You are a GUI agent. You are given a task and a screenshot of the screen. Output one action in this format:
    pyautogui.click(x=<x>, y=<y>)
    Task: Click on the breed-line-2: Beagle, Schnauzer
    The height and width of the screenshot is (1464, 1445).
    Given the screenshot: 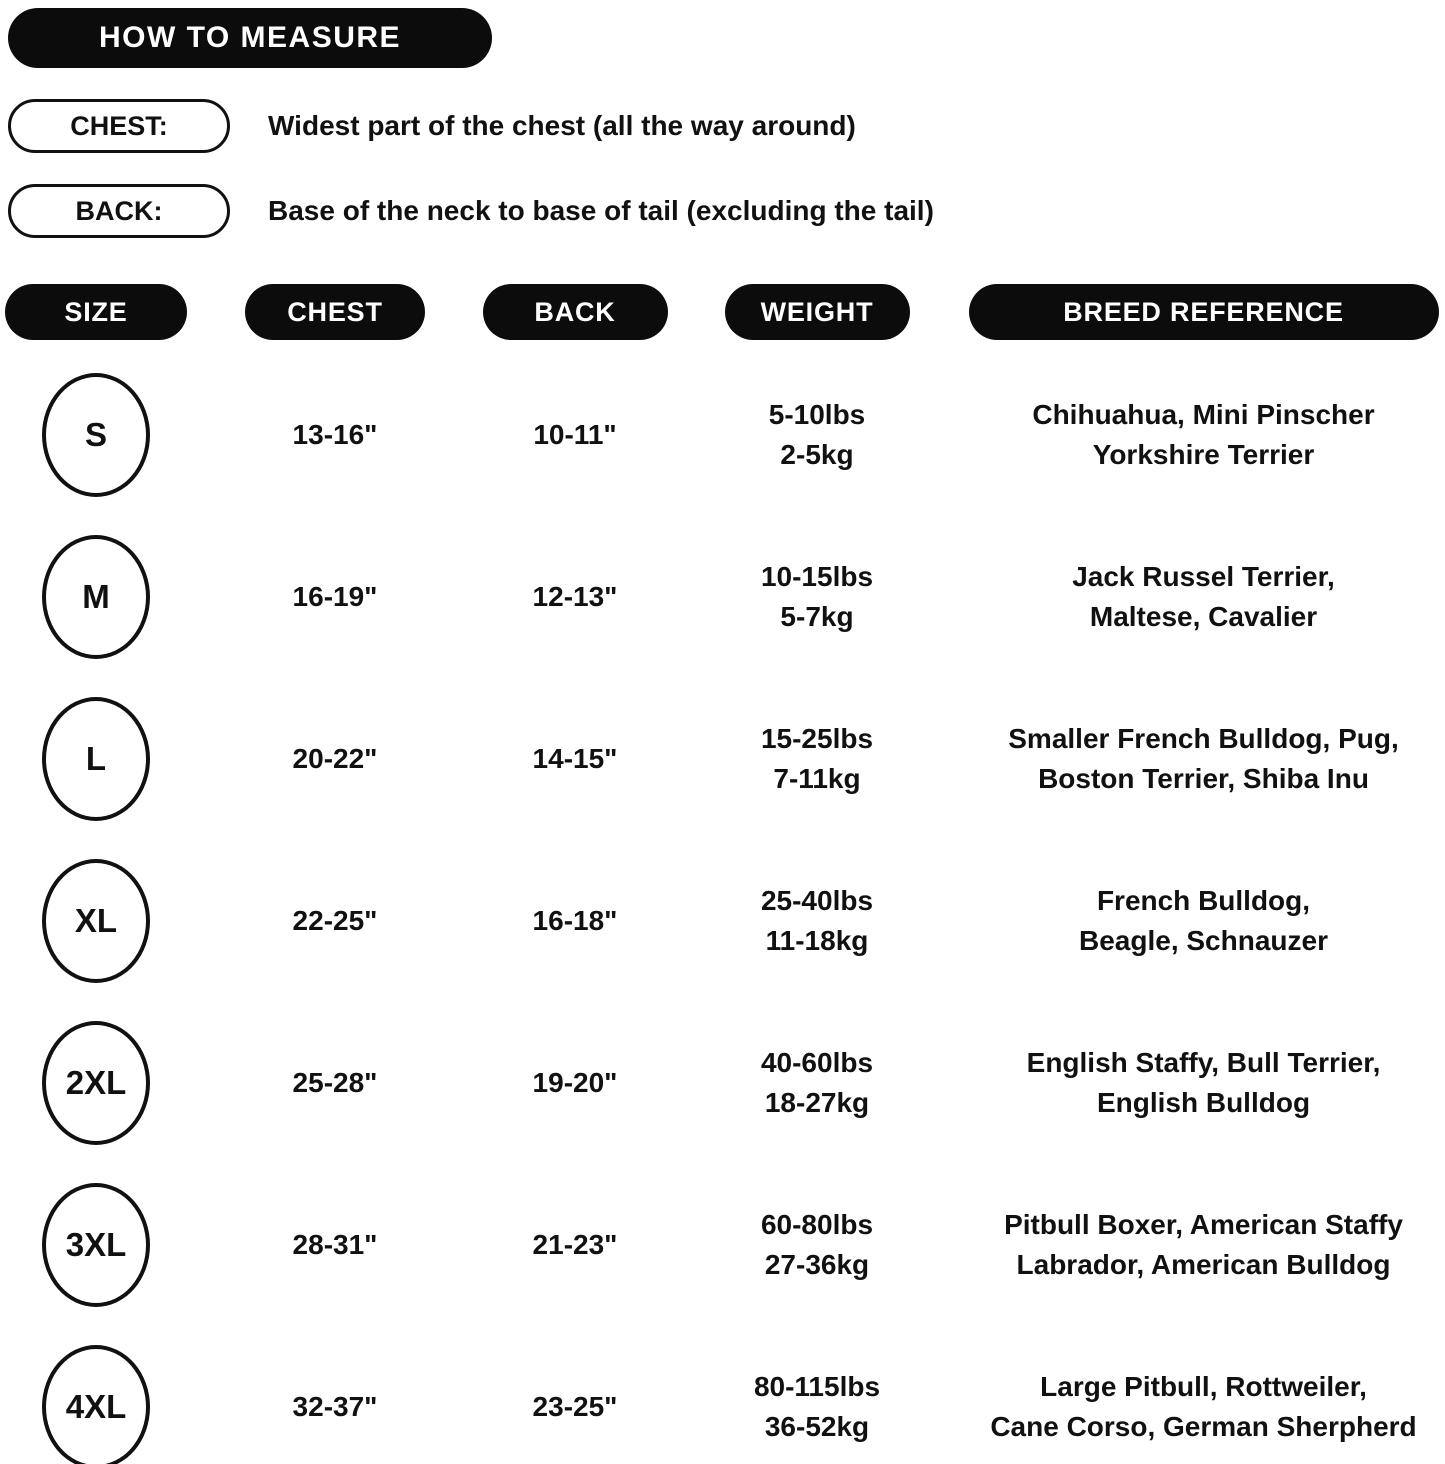 What is the action you would take?
    pyautogui.click(x=1203, y=940)
    